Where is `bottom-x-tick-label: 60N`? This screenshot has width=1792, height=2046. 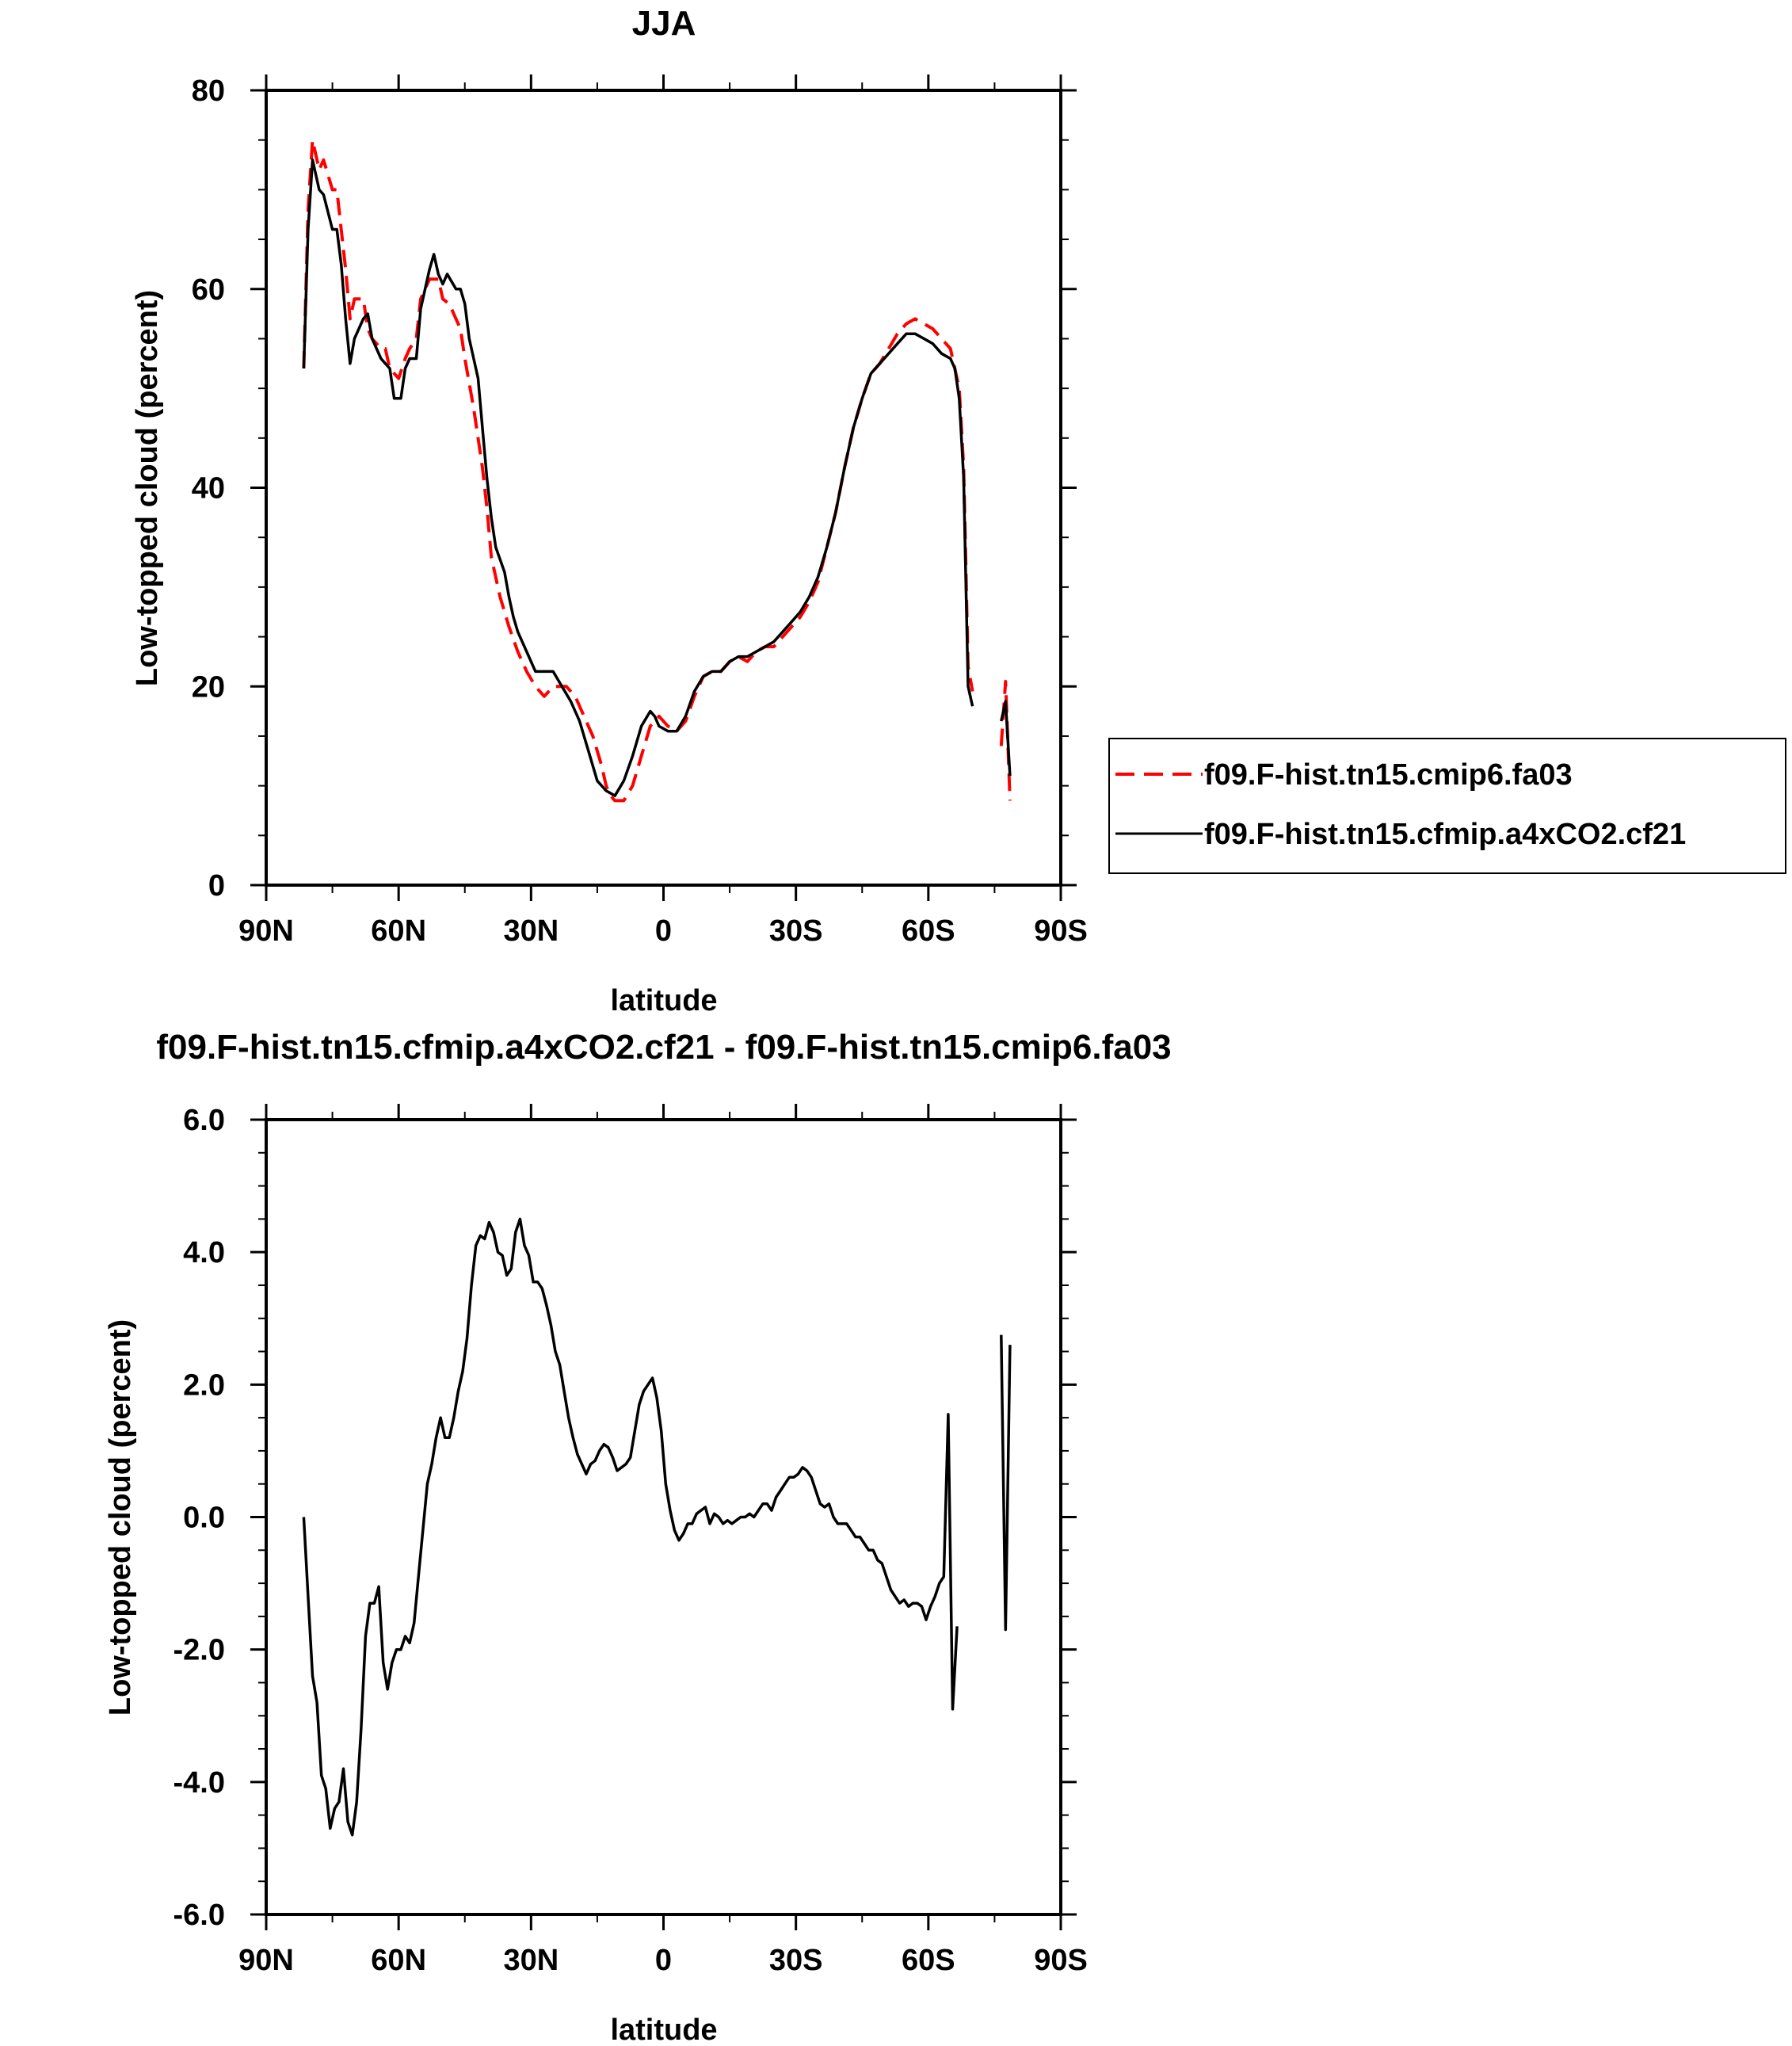 bottom-x-tick-label: 60N is located at coordinates (399, 1960).